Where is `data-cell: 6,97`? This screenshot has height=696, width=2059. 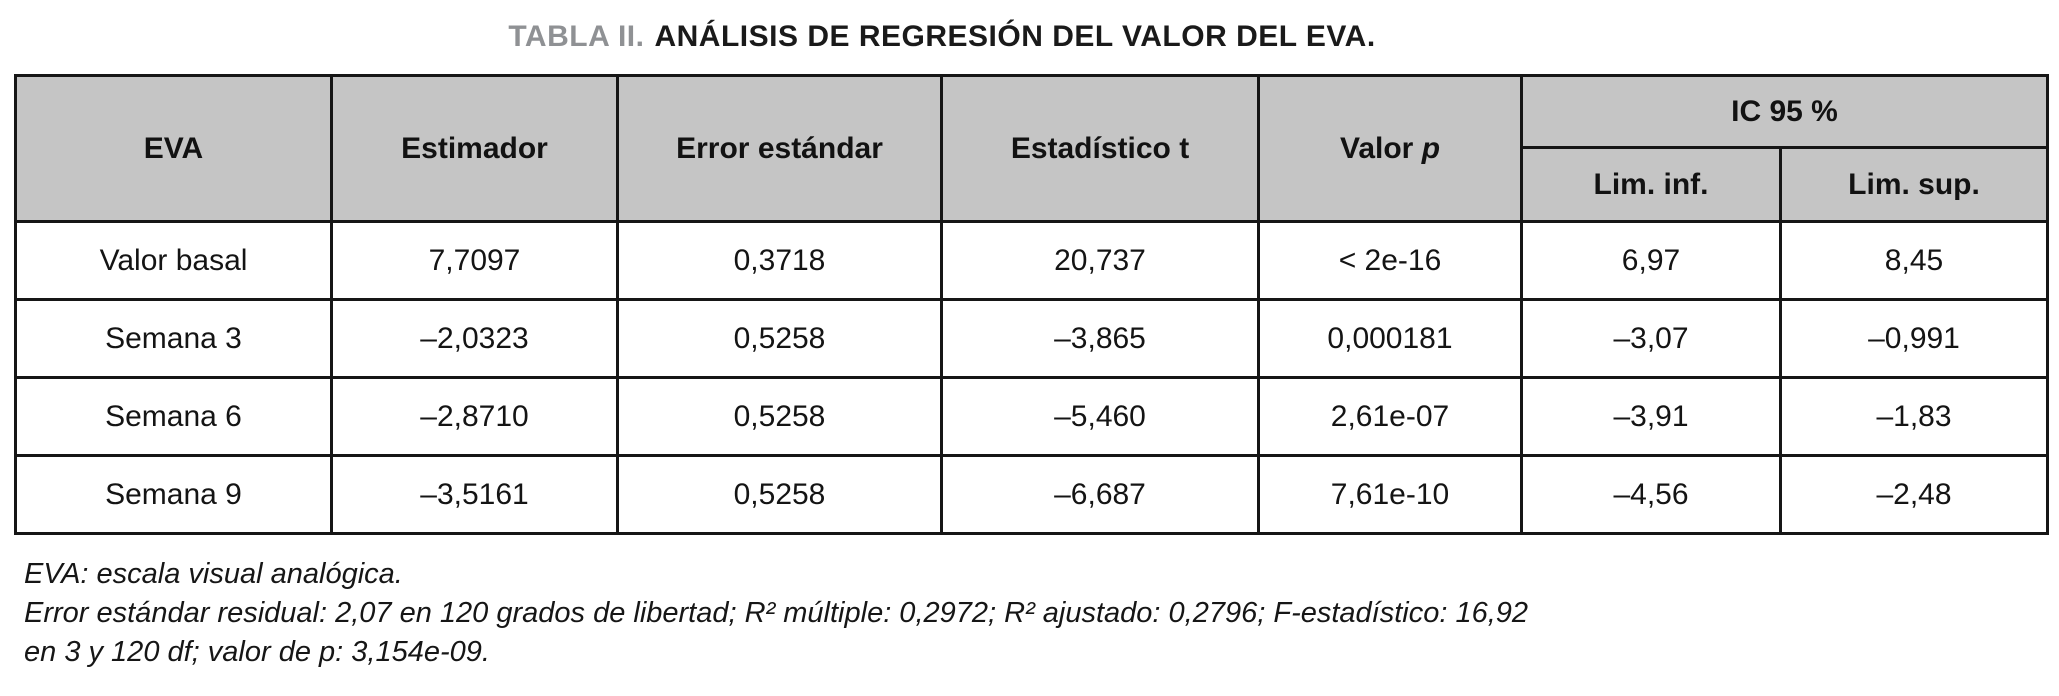
data-cell: 6,97 is located at coordinates (1651, 260).